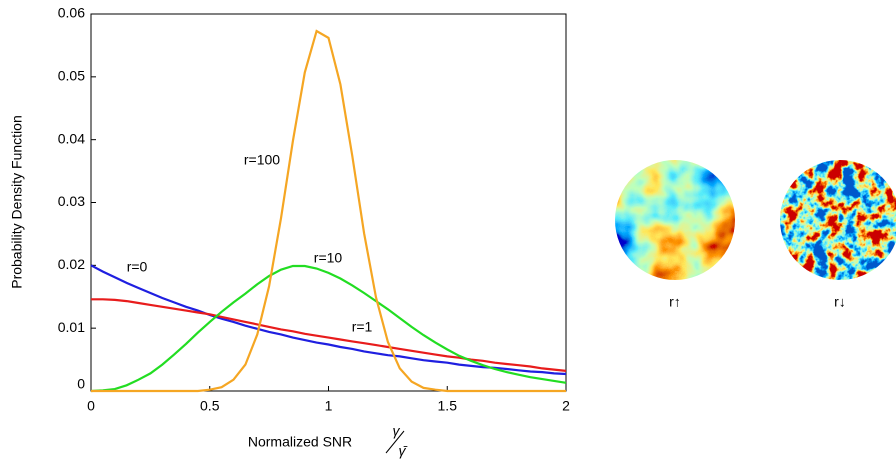  I want to click on y-tick-label: 0.03, so click(71, 201).